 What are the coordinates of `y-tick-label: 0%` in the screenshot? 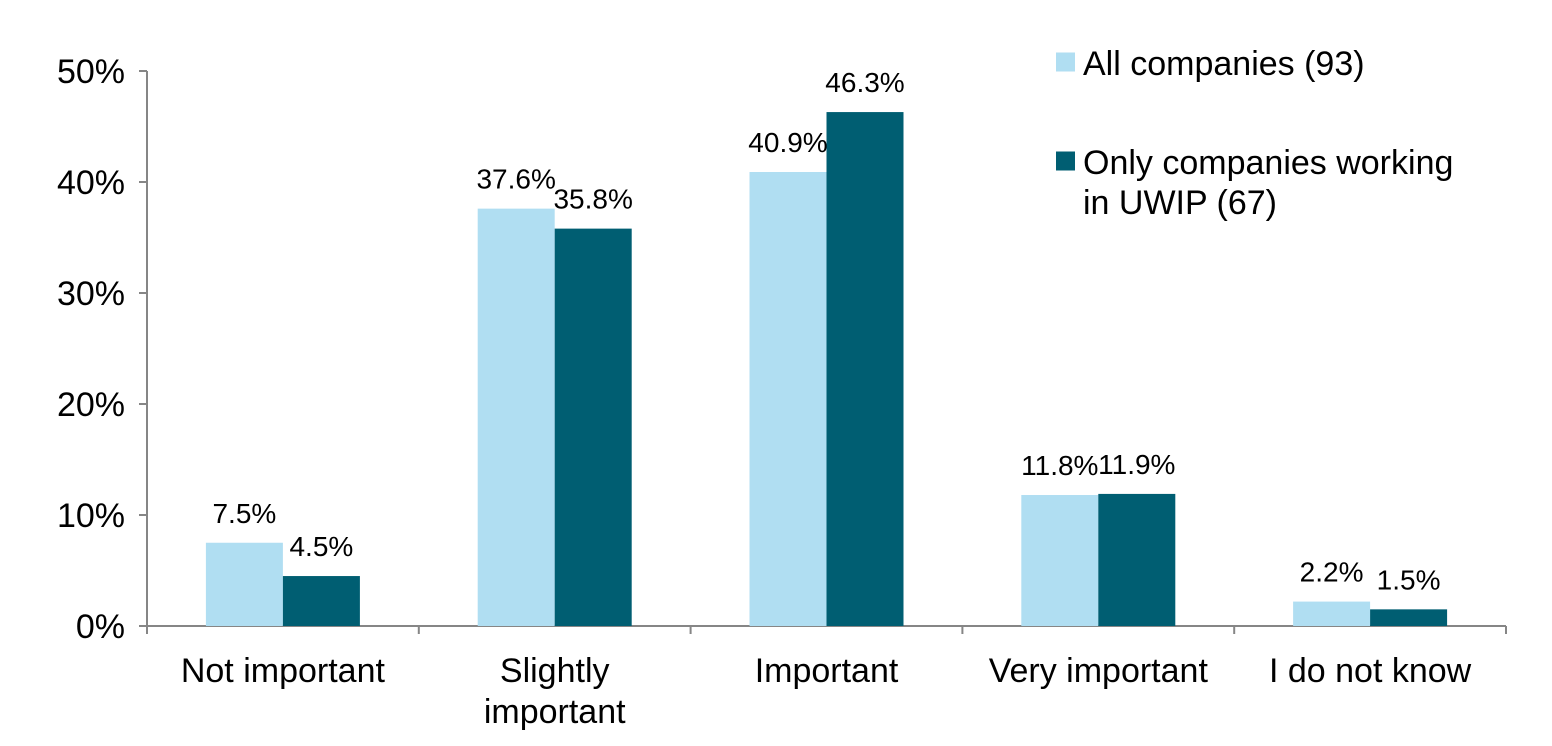 It's located at (100, 627).